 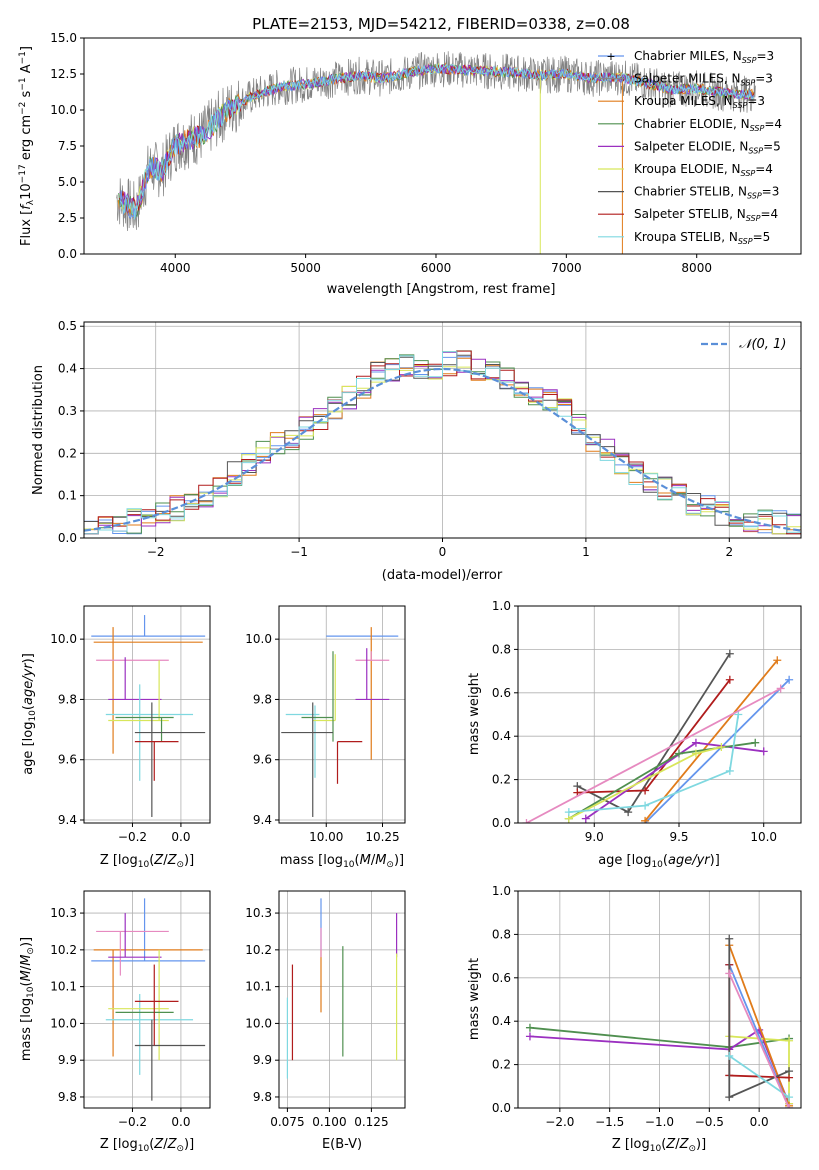 I want to click on x-tick-label: −2, so click(x=156, y=552).